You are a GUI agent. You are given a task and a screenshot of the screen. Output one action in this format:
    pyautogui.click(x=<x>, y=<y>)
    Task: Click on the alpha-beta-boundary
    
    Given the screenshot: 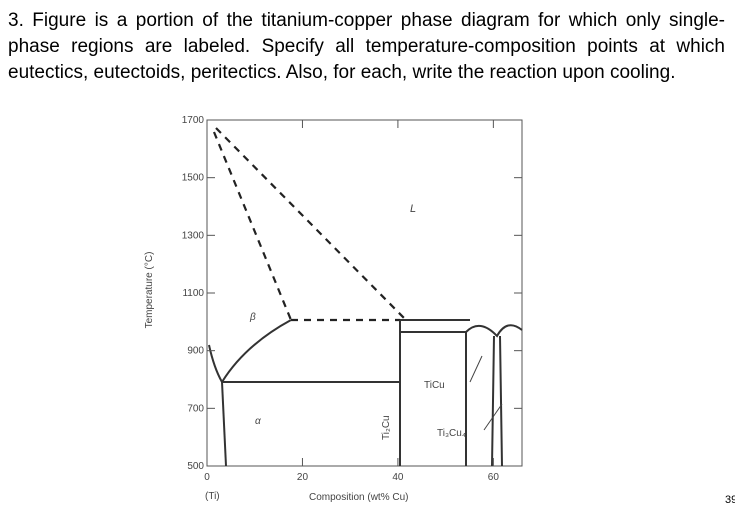 What is the action you would take?
    pyautogui.click(x=215, y=363)
    